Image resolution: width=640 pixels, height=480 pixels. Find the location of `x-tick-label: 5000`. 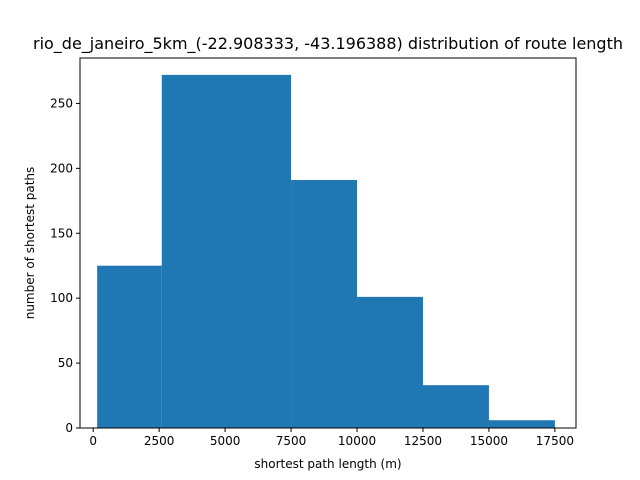

x-tick-label: 5000 is located at coordinates (225, 441).